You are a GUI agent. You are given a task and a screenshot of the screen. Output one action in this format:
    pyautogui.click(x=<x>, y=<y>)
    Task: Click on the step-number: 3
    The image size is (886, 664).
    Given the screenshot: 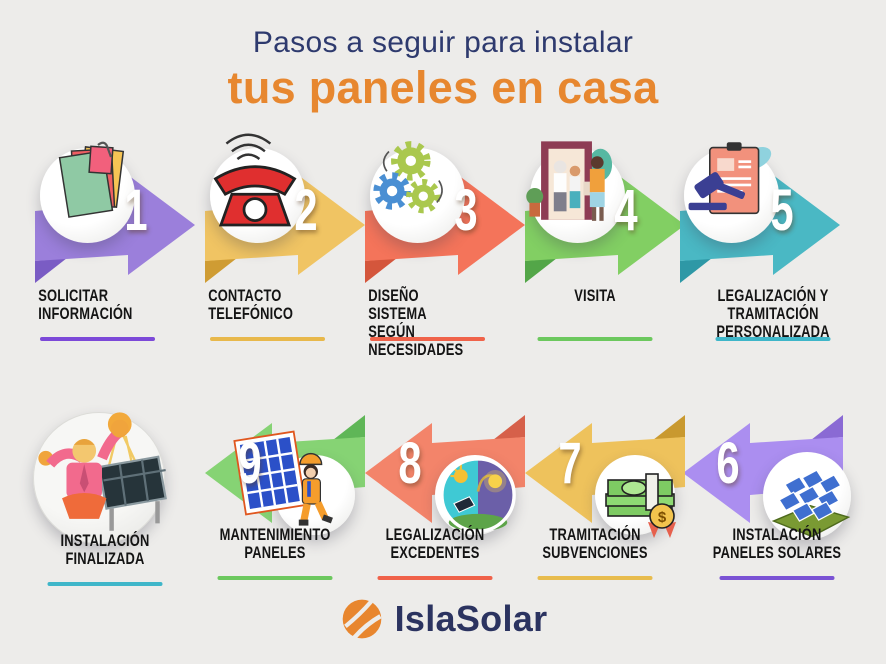 What is the action you would take?
    pyautogui.click(x=466, y=210)
    